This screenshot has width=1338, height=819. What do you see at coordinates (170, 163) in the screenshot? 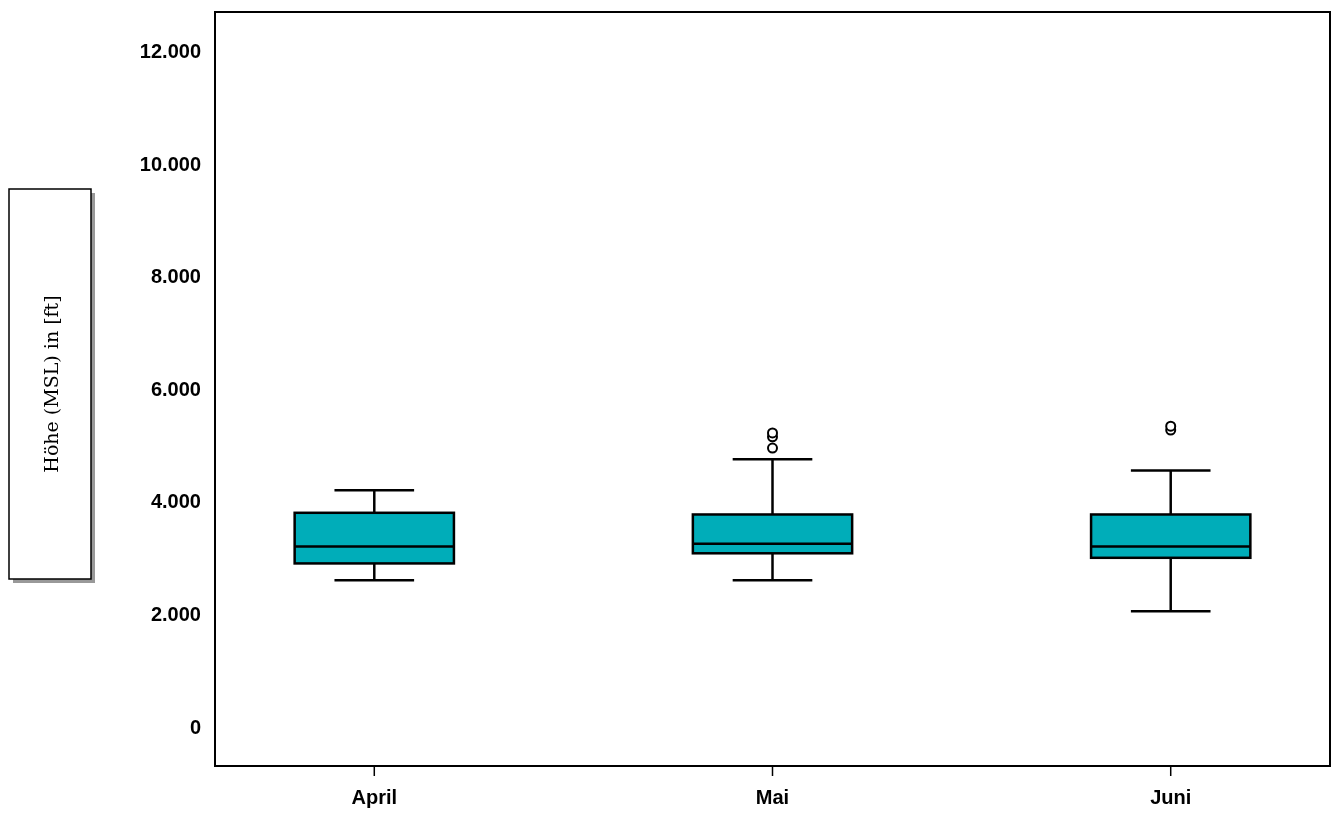
I see `y-tick-label: 10.000` at bounding box center [170, 163].